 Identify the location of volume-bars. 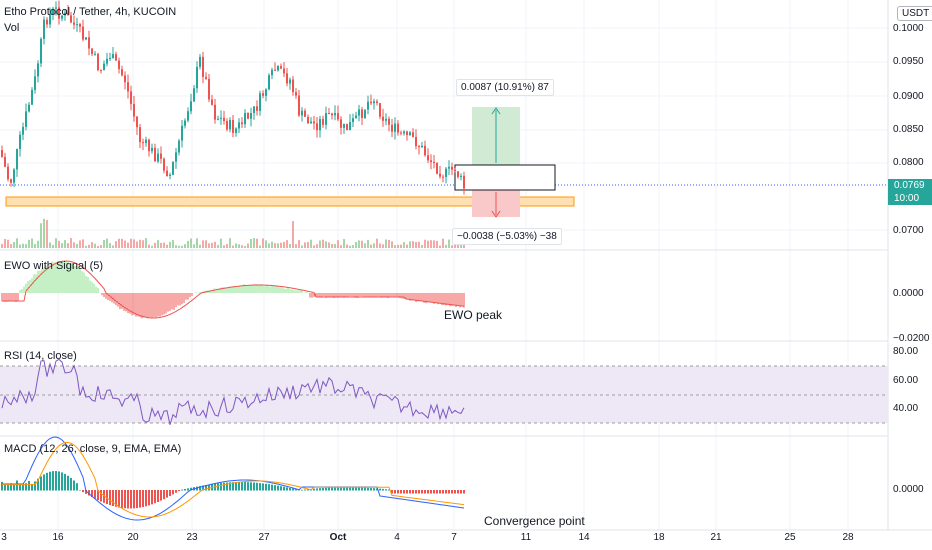
(233, 233).